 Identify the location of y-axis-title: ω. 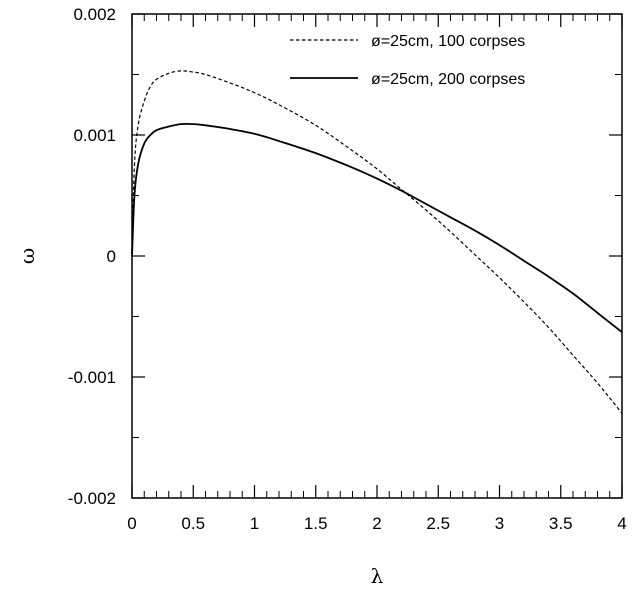
(27, 256).